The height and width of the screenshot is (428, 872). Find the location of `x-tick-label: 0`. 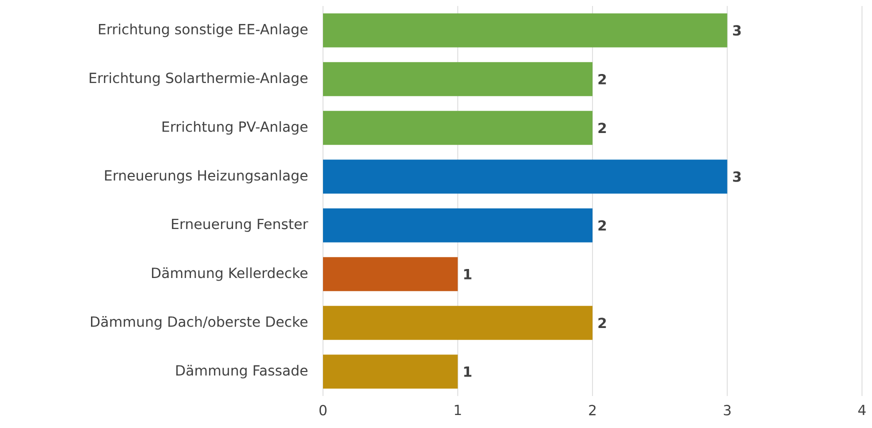

x-tick-label: 0 is located at coordinates (323, 410).